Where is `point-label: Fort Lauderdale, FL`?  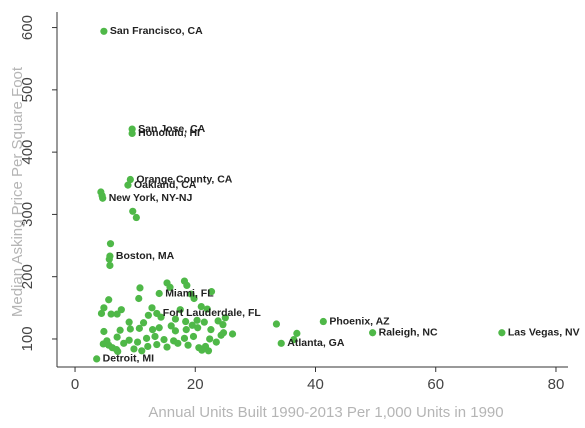
point-label: Fort Lauderdale, FL is located at coordinates (212, 313).